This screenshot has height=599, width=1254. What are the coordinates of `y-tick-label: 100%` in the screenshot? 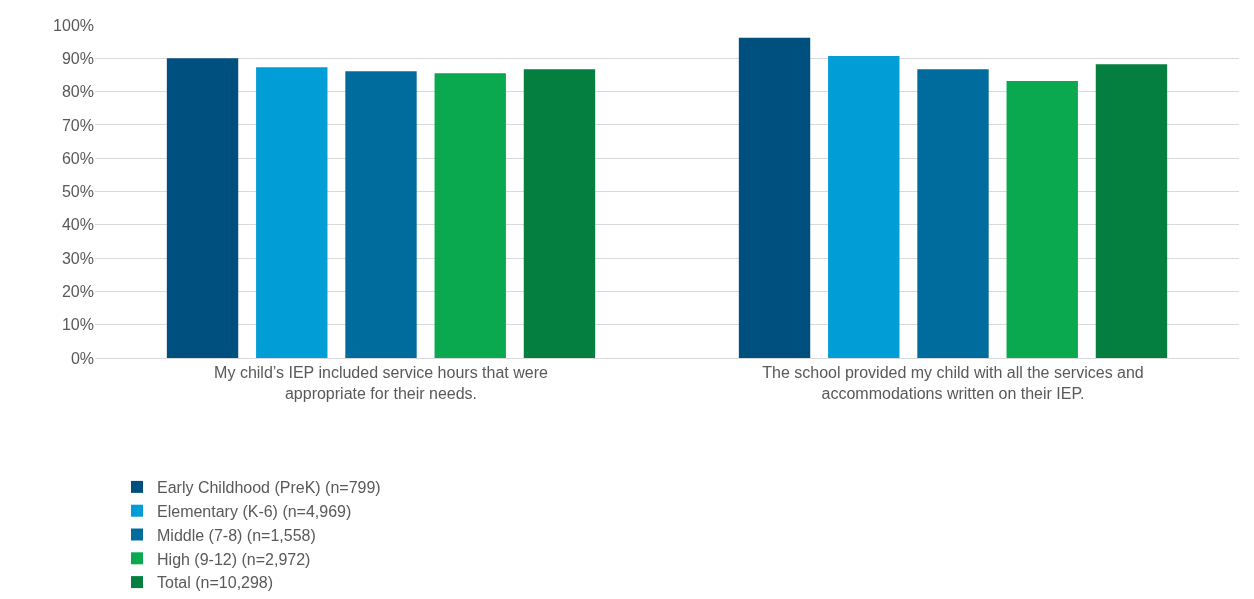 It's located at (73, 25).